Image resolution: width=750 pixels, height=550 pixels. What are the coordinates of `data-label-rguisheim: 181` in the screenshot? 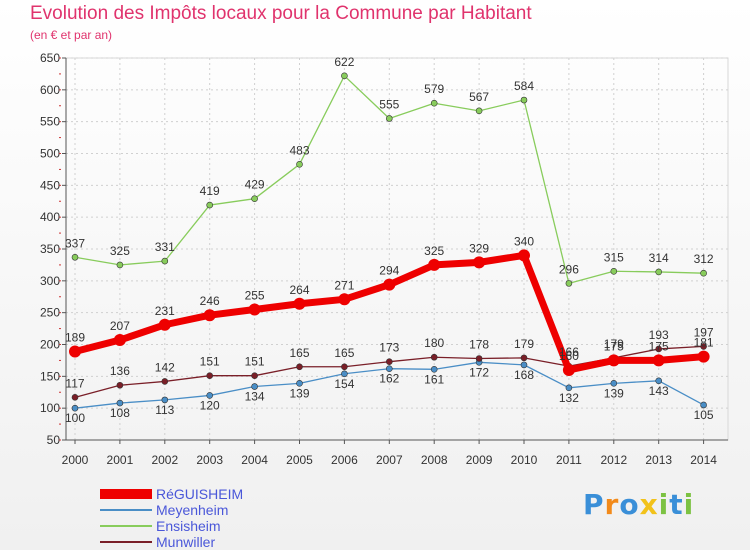 It's located at (704, 343).